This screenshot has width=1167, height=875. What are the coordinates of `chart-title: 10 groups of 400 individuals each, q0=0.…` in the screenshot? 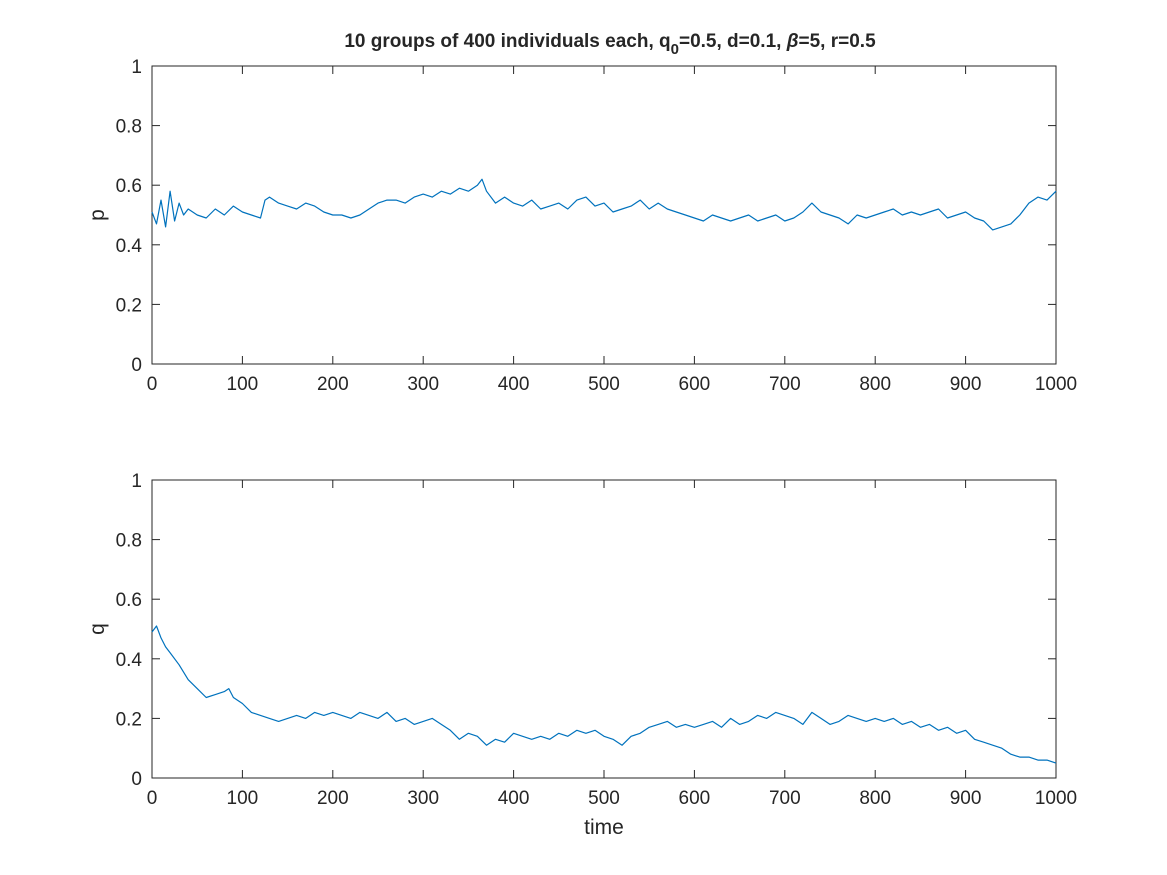 It's located at (610, 44).